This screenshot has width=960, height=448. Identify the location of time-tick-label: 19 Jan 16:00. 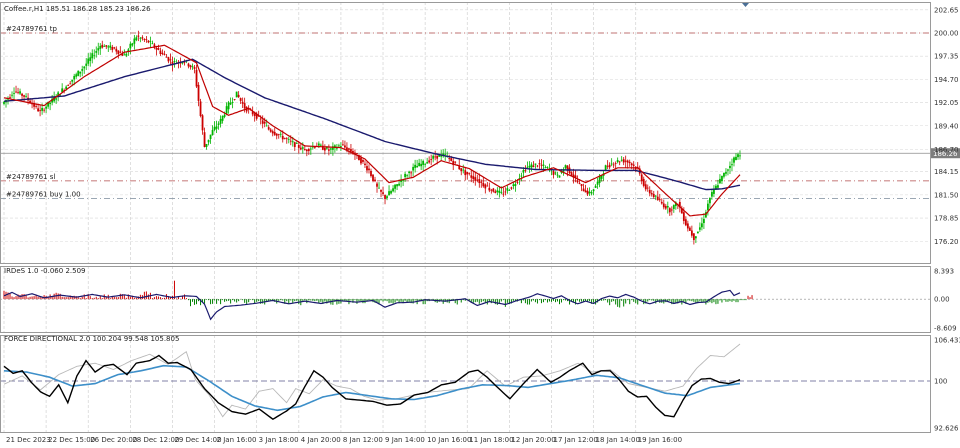
(660, 440).